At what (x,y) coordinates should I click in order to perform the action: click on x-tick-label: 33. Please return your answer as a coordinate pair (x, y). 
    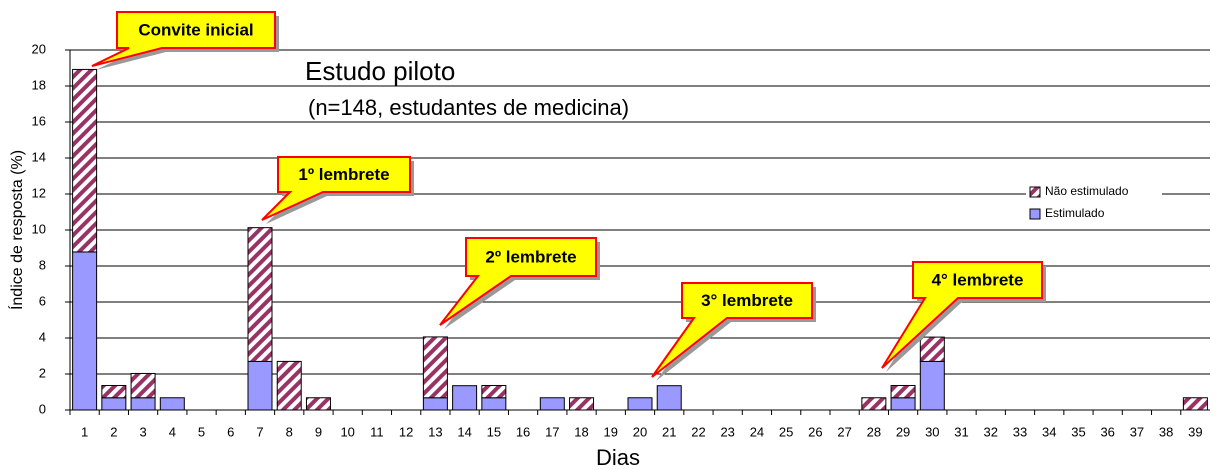
    Looking at the image, I should click on (1020, 431).